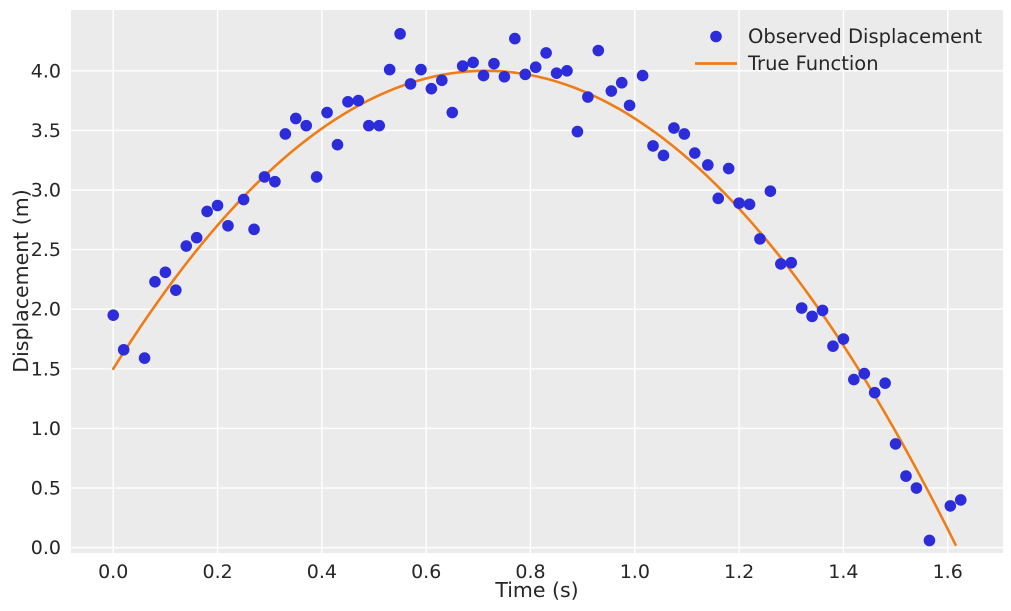 This screenshot has width=1011, height=611. What do you see at coordinates (46, 369) in the screenshot?
I see `y-tick-label: 1.5` at bounding box center [46, 369].